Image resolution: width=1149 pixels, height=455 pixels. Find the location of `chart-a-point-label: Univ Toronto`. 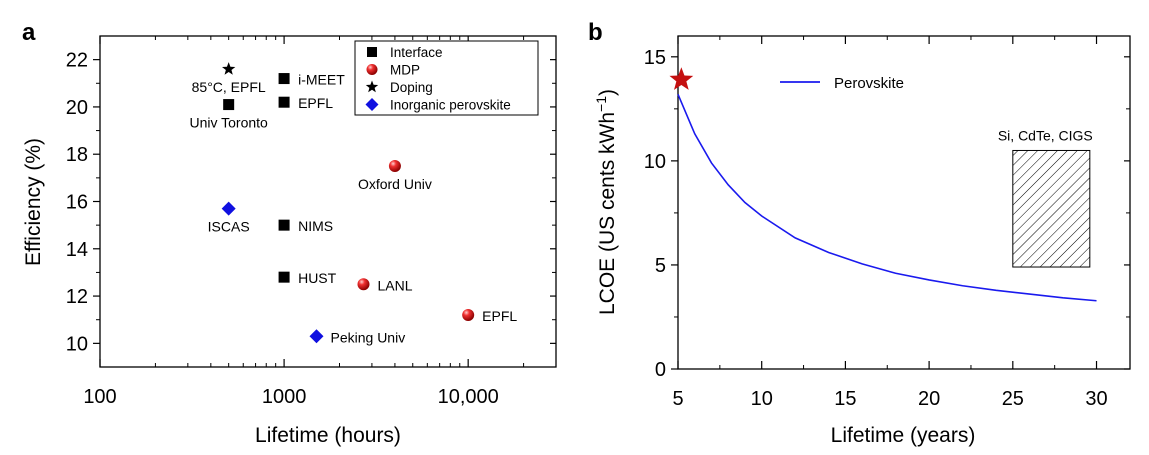

chart-a-point-label: Univ Toronto is located at coordinates (228, 123).